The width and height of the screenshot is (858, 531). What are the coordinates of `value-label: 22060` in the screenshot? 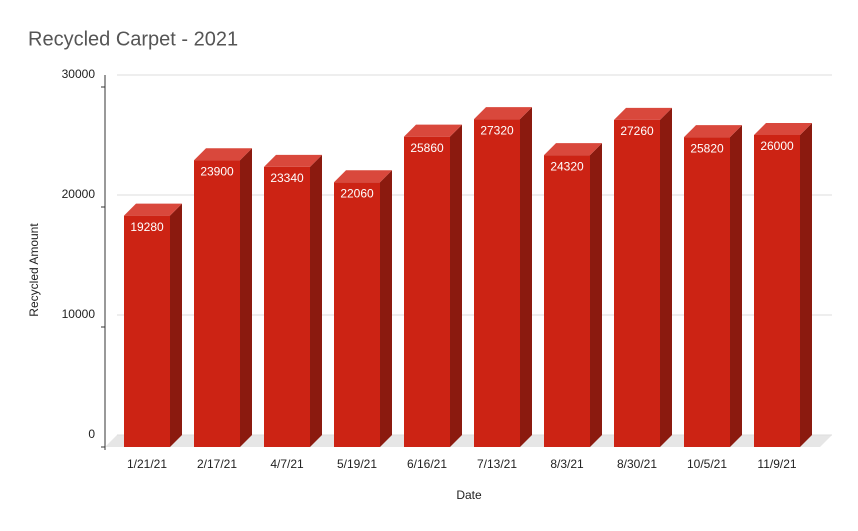 It's located at (357, 193).